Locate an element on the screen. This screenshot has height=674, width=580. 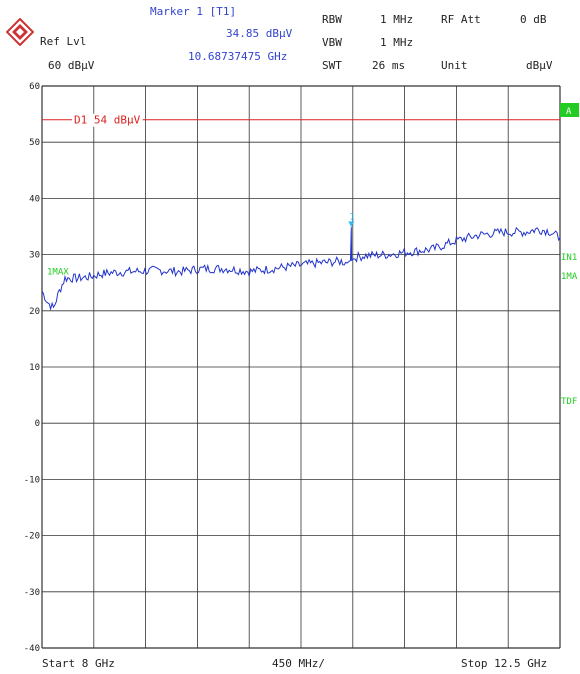
y-tick-labels: 60 50 40 30 20 10 0 -10 -20 -30 -40 is located at coordinates (32, 368).